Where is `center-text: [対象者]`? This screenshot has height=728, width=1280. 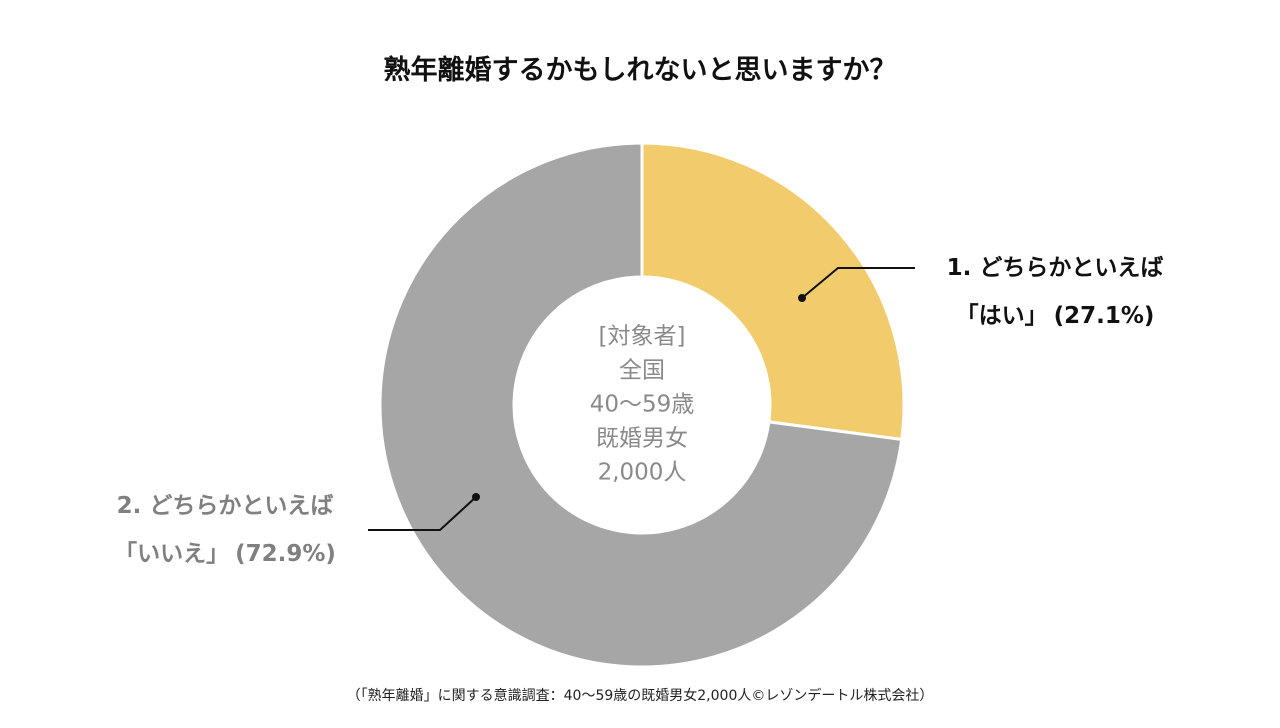
center-text: [対象者] is located at coordinates (642, 337).